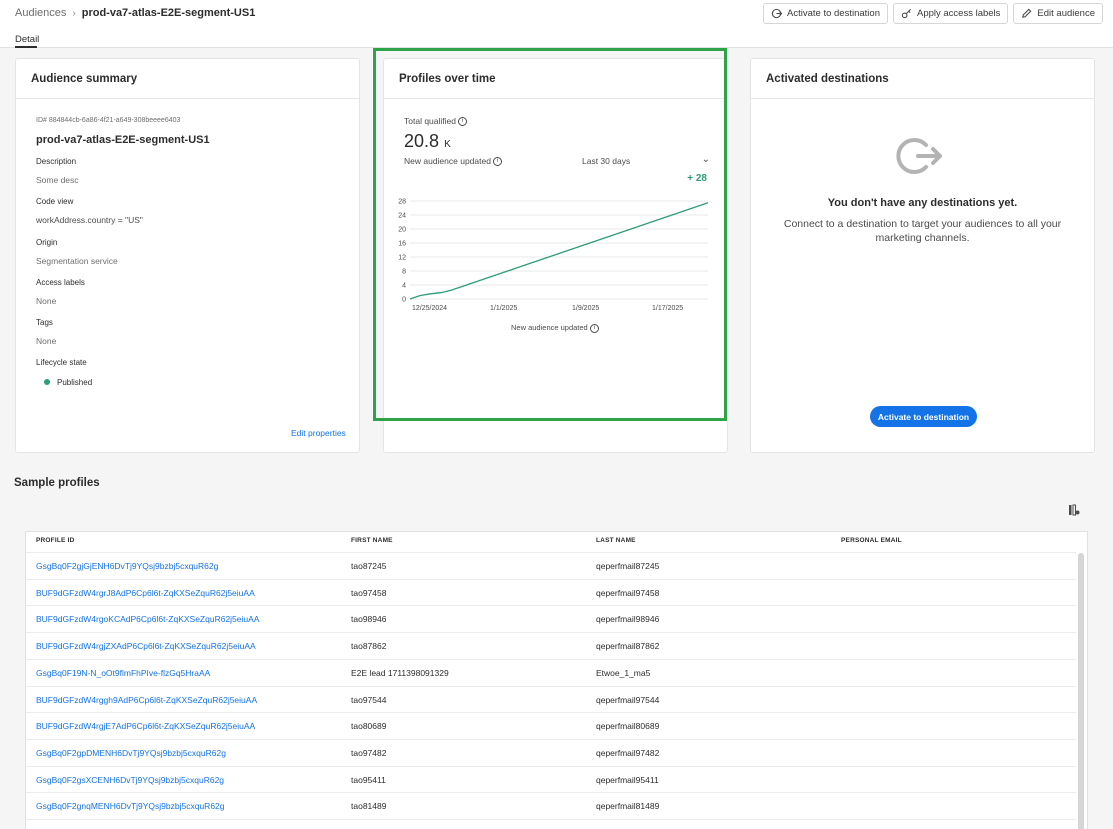  What do you see at coordinates (55, 540) in the screenshot?
I see `column-header-profile-id: PROFILE ID` at bounding box center [55, 540].